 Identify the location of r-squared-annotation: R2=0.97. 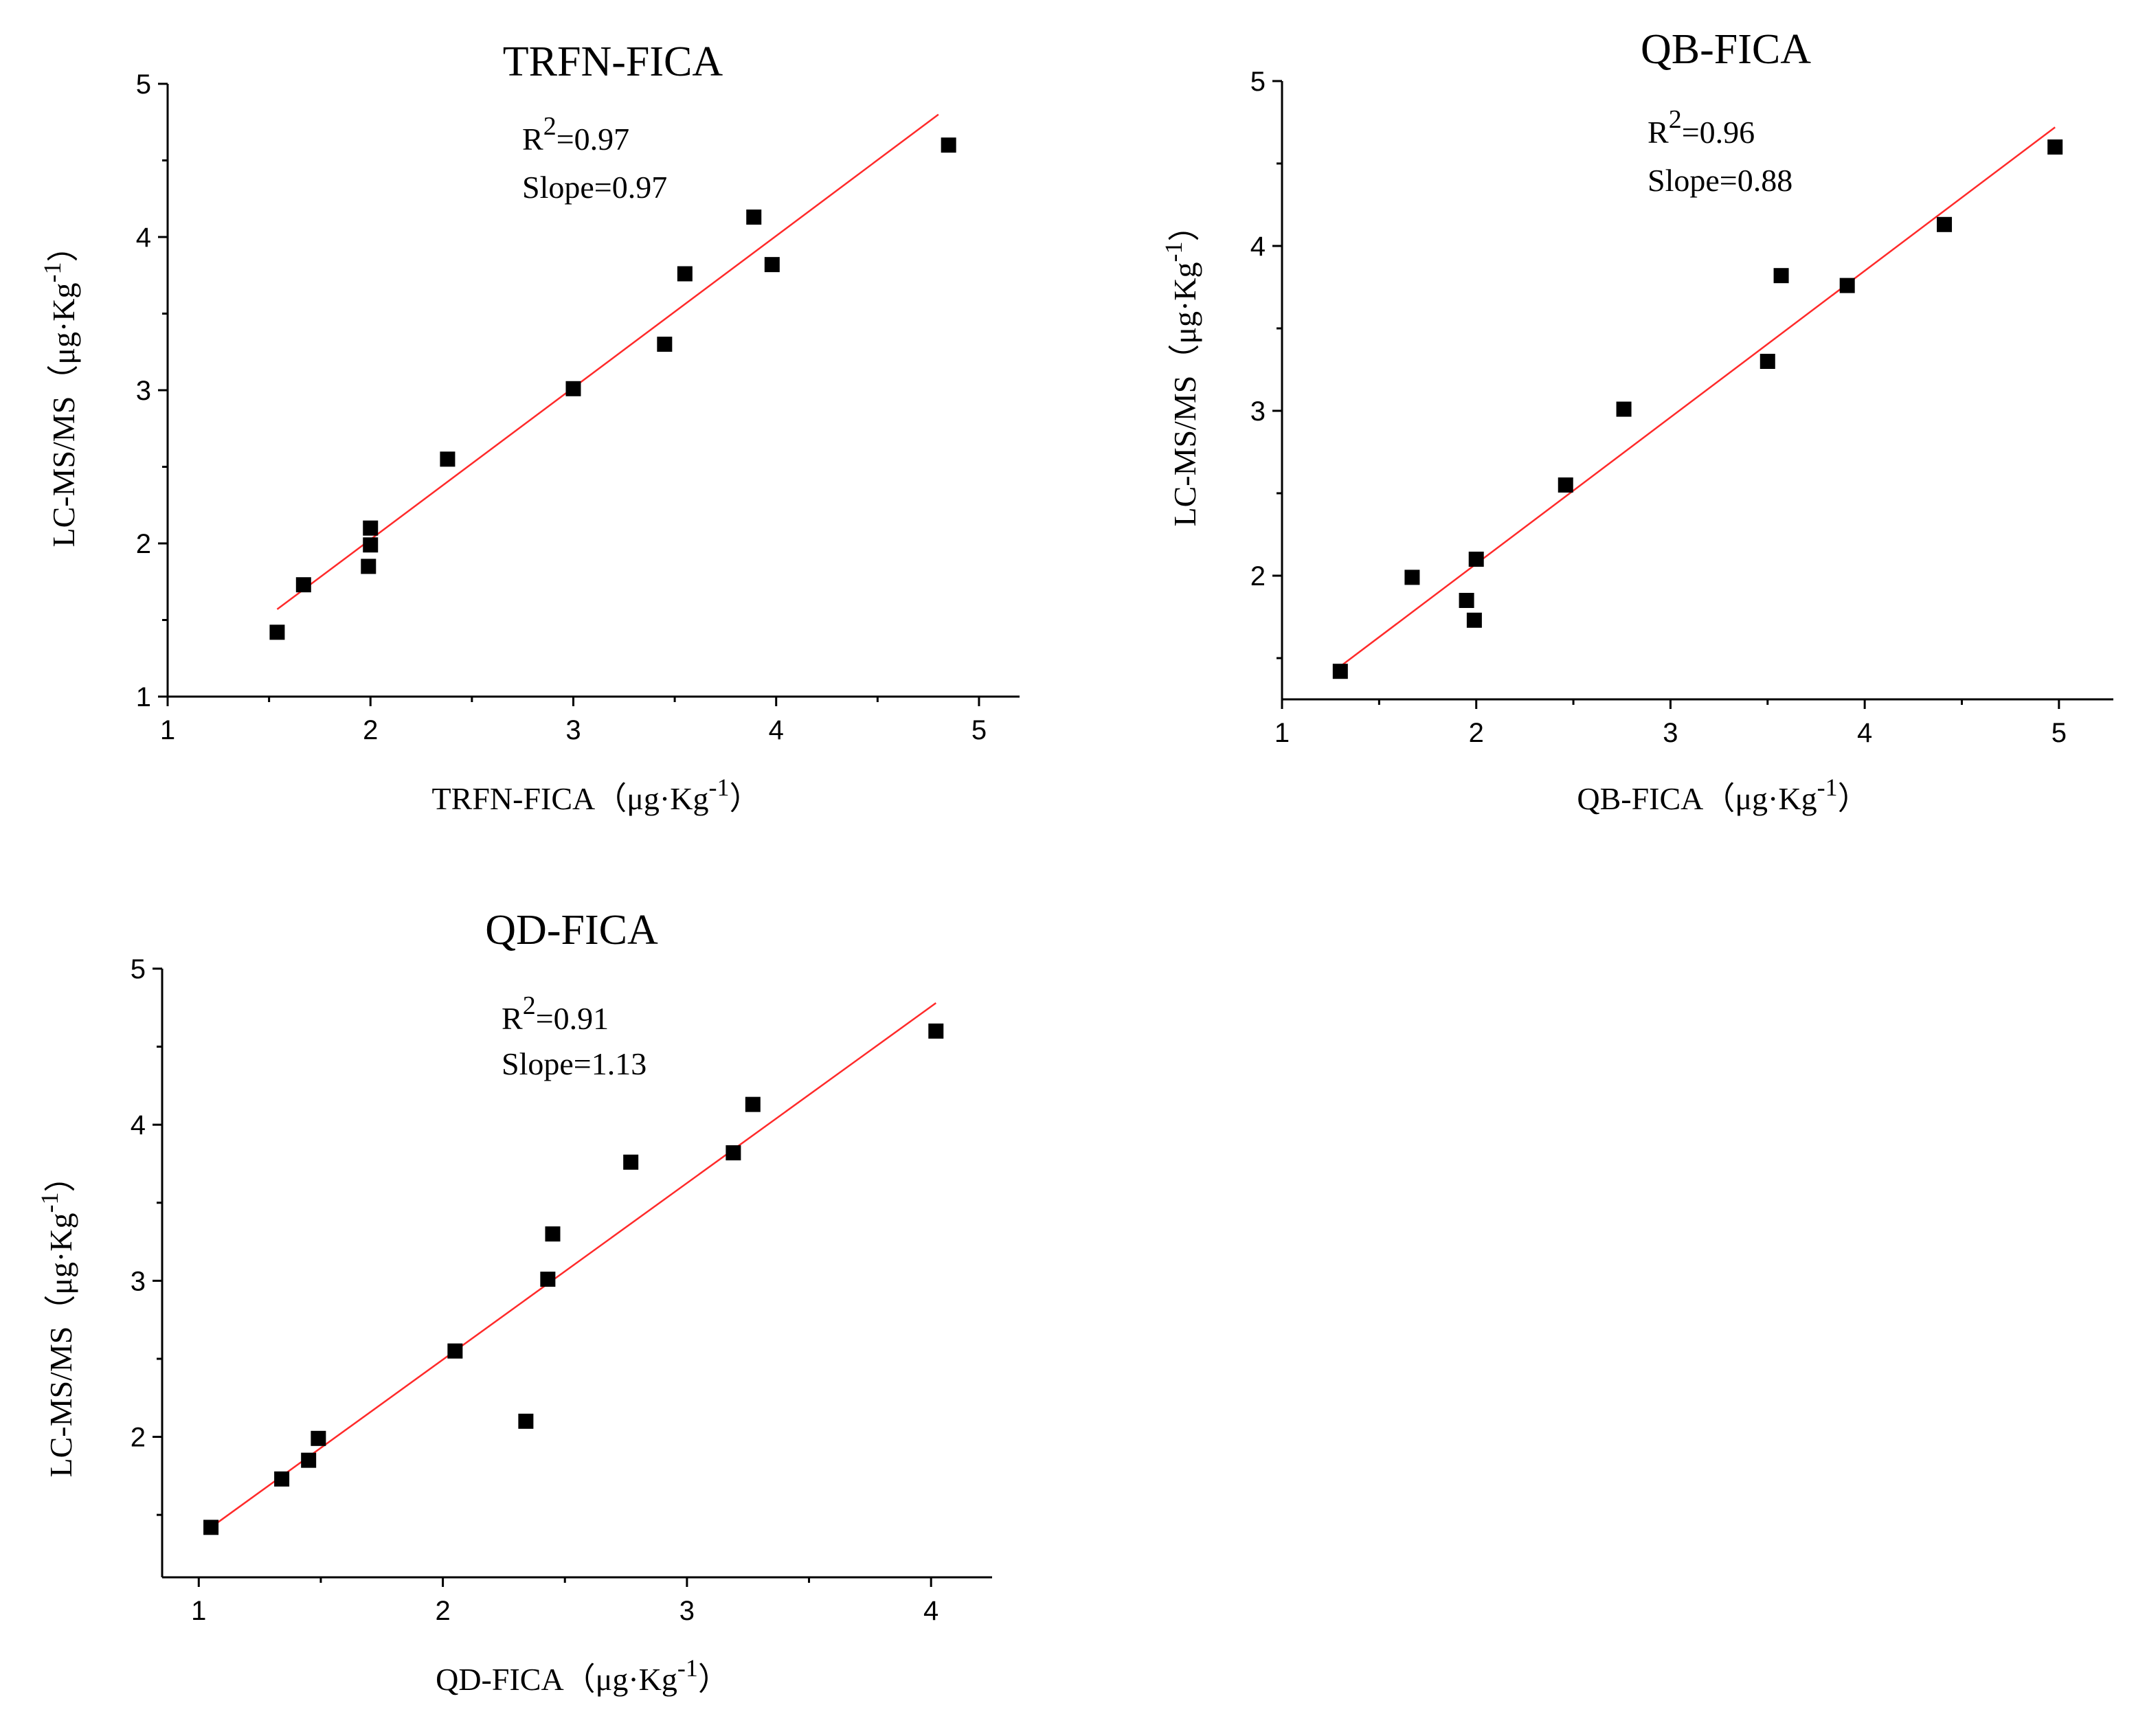
(575, 134).